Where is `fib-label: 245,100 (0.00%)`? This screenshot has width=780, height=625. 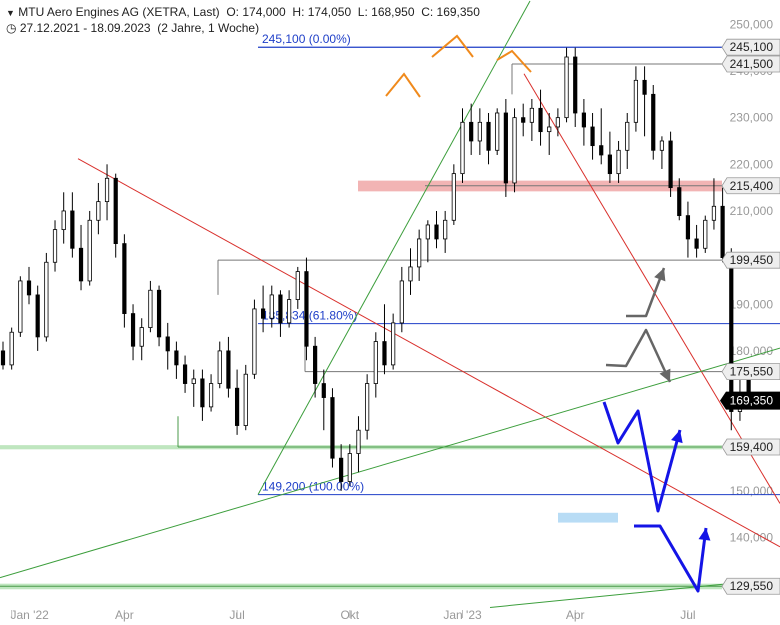
fib-label: 245,100 (0.00%) is located at coordinates (306, 39).